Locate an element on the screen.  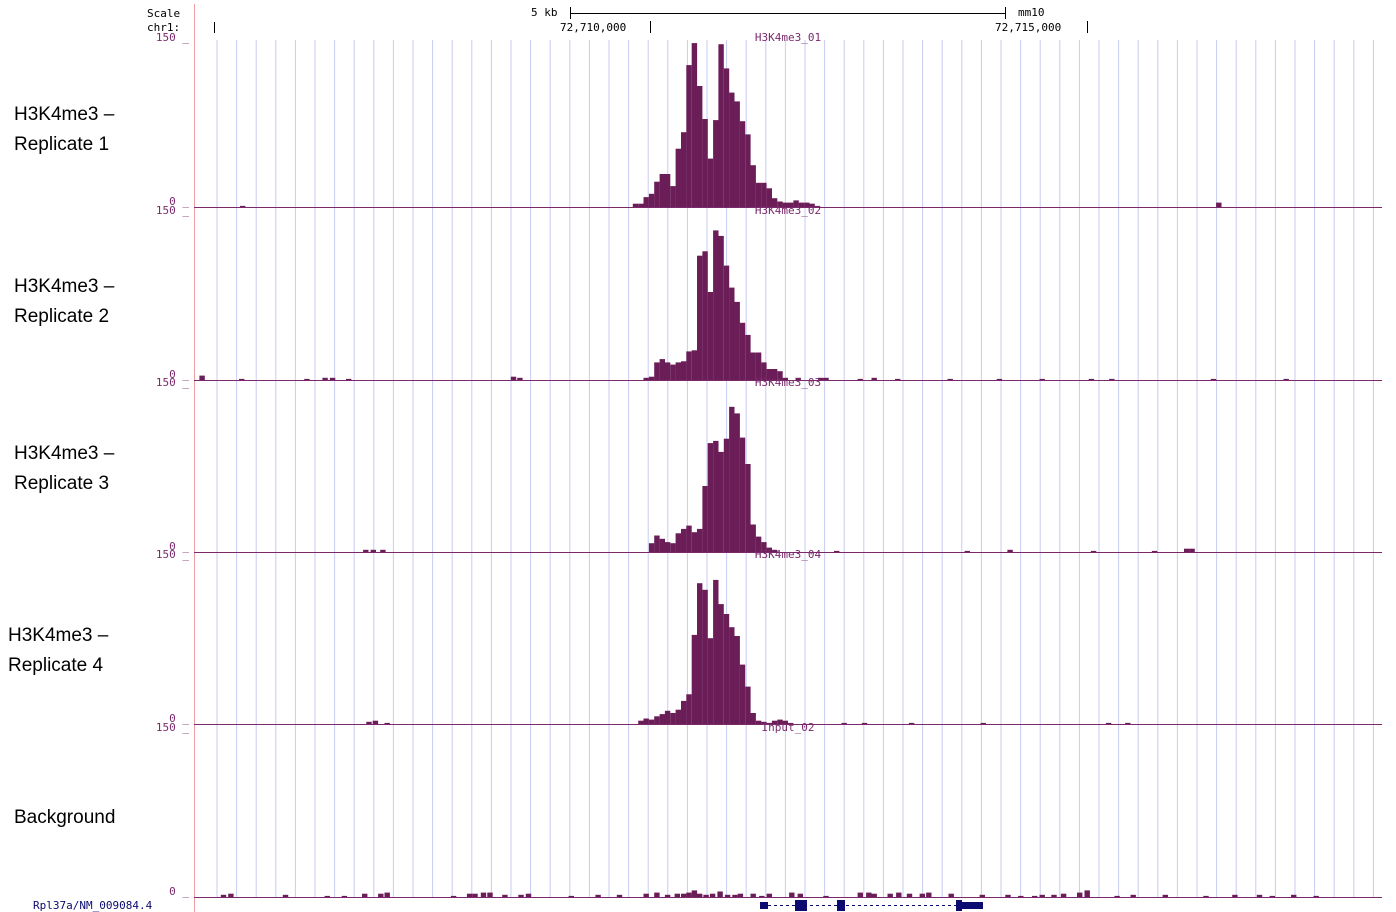
assembly-label: mm10 is located at coordinates (1031, 12).